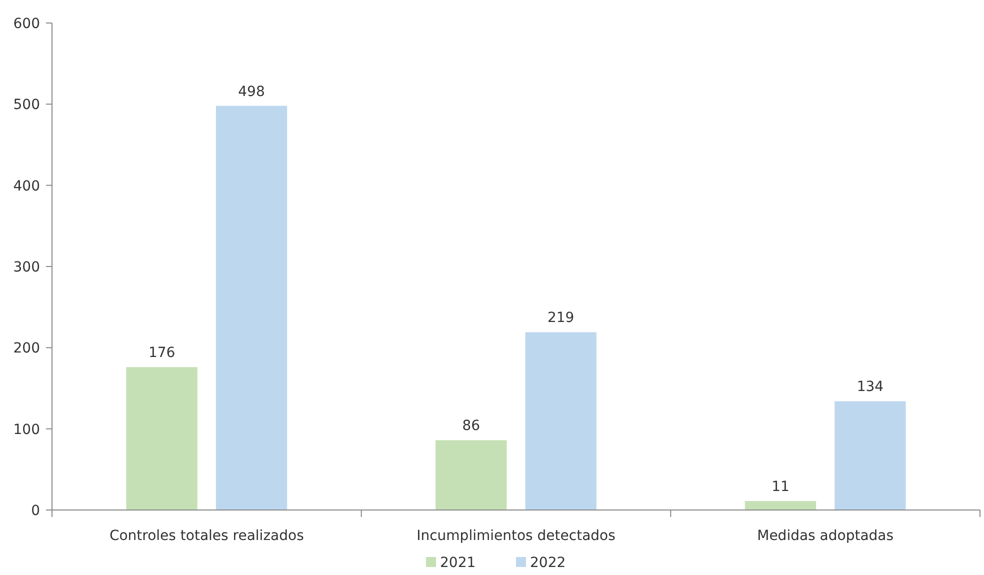 The width and height of the screenshot is (984, 575). Describe the element at coordinates (516, 536) in the screenshot. I see `x-tick-label: Incumplimientos detectados` at that location.